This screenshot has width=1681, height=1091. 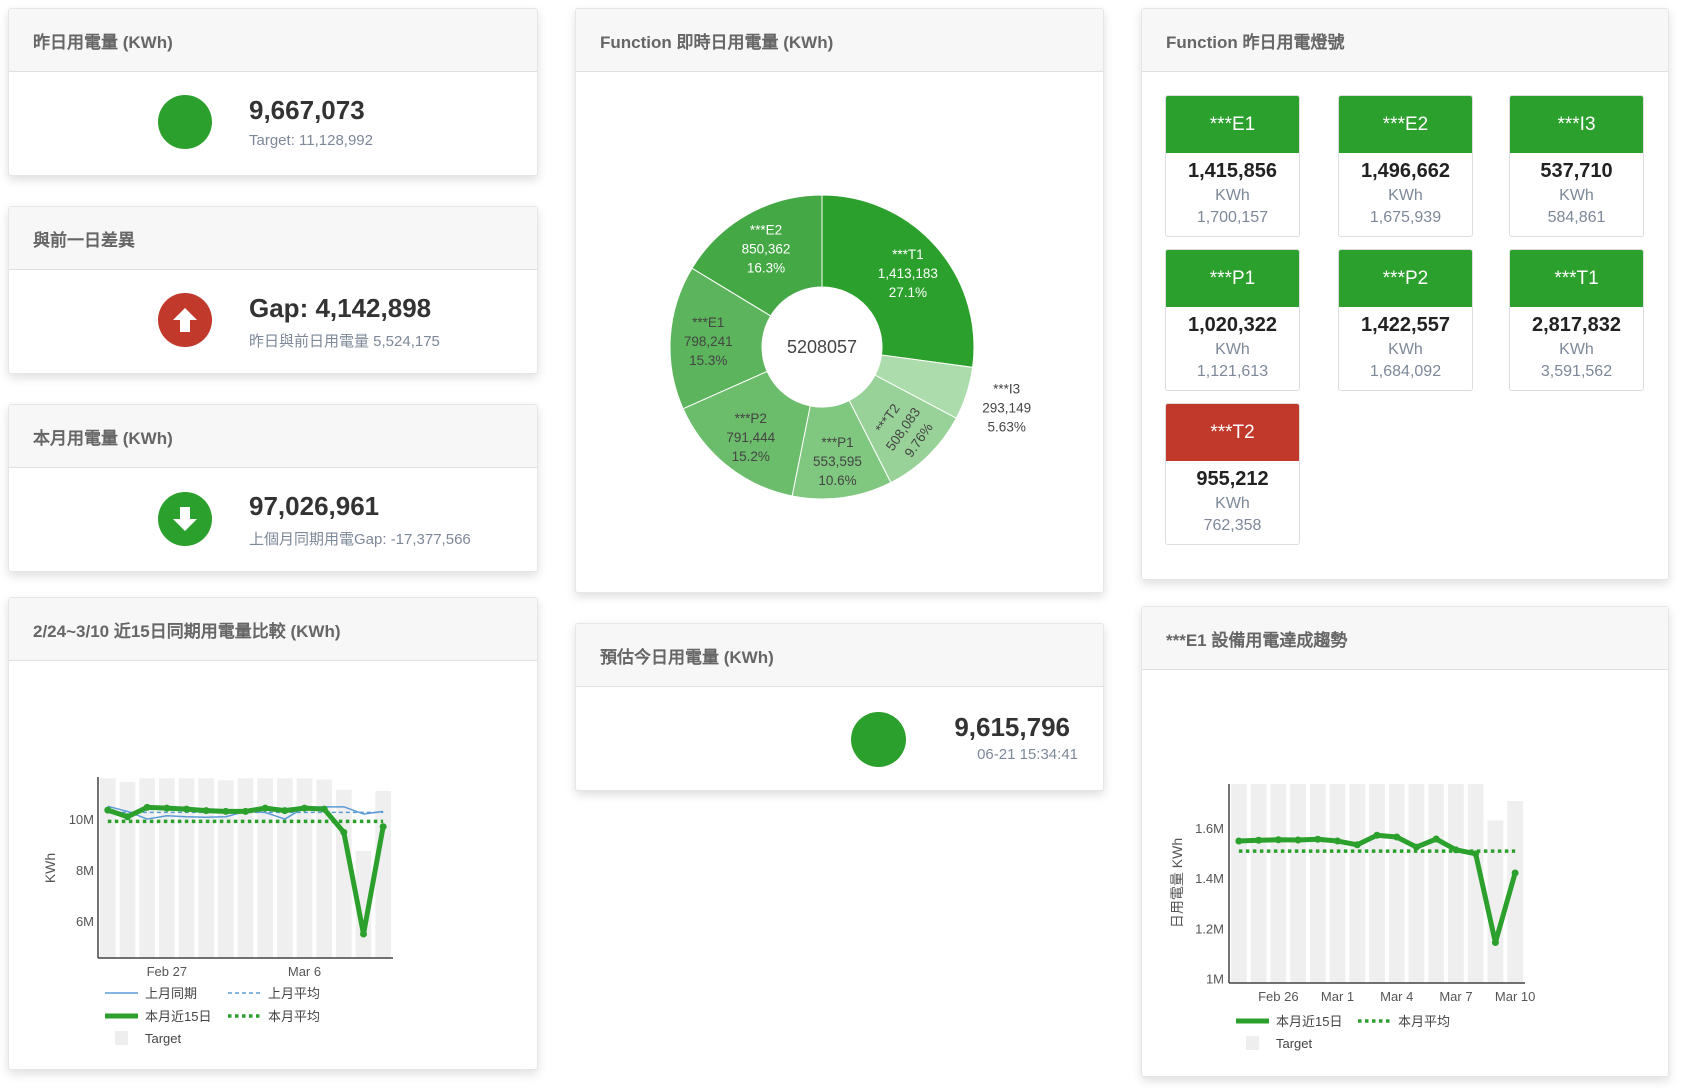 What do you see at coordinates (751, 418) in the screenshot?
I see `slice-label-text: ***P2` at bounding box center [751, 418].